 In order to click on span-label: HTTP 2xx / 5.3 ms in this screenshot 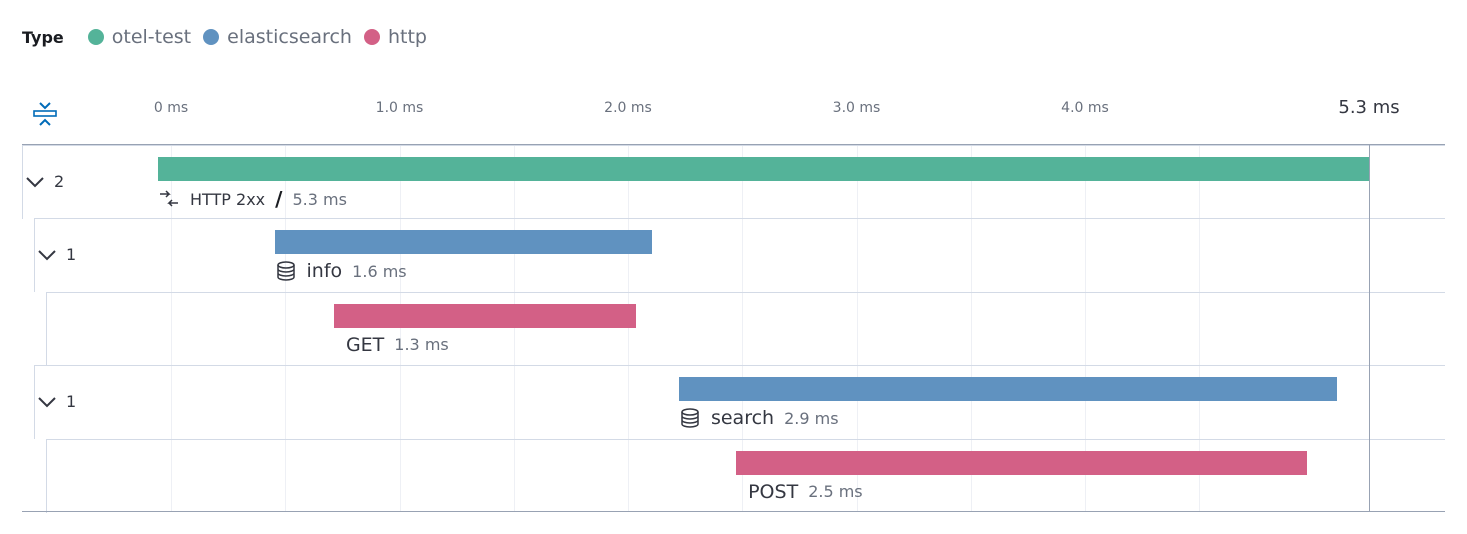, I will do `click(252, 199)`.